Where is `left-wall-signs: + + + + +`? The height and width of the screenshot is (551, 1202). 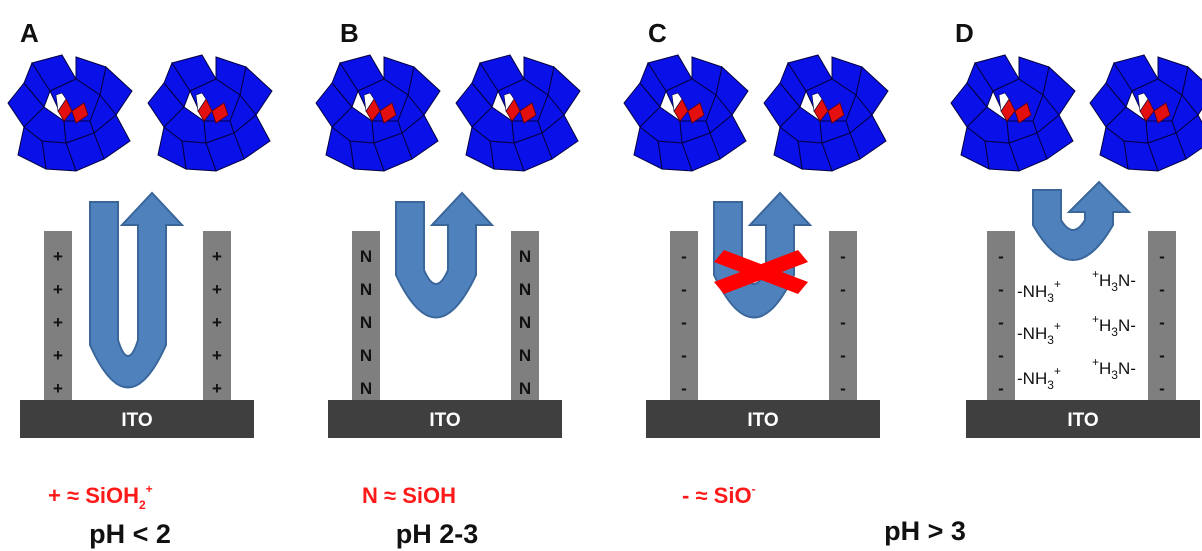 left-wall-signs: + + + + + is located at coordinates (58, 322).